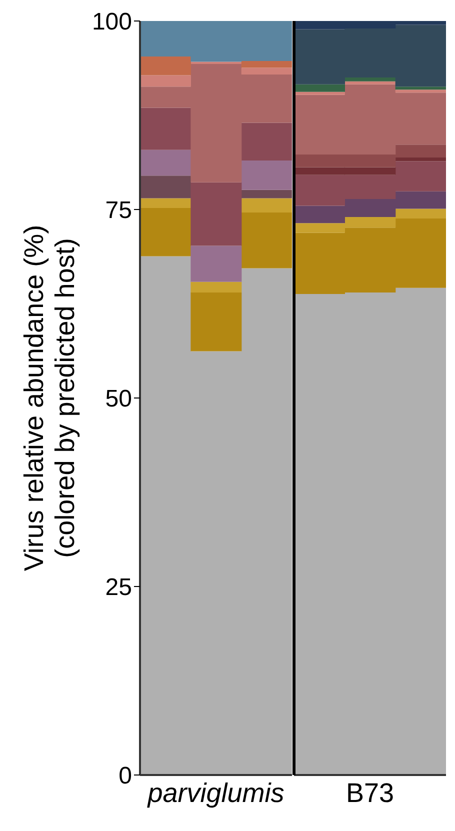 This screenshot has height=831, width=455. Describe the element at coordinates (118, 399) in the screenshot. I see `y-tick-label: 50` at that location.